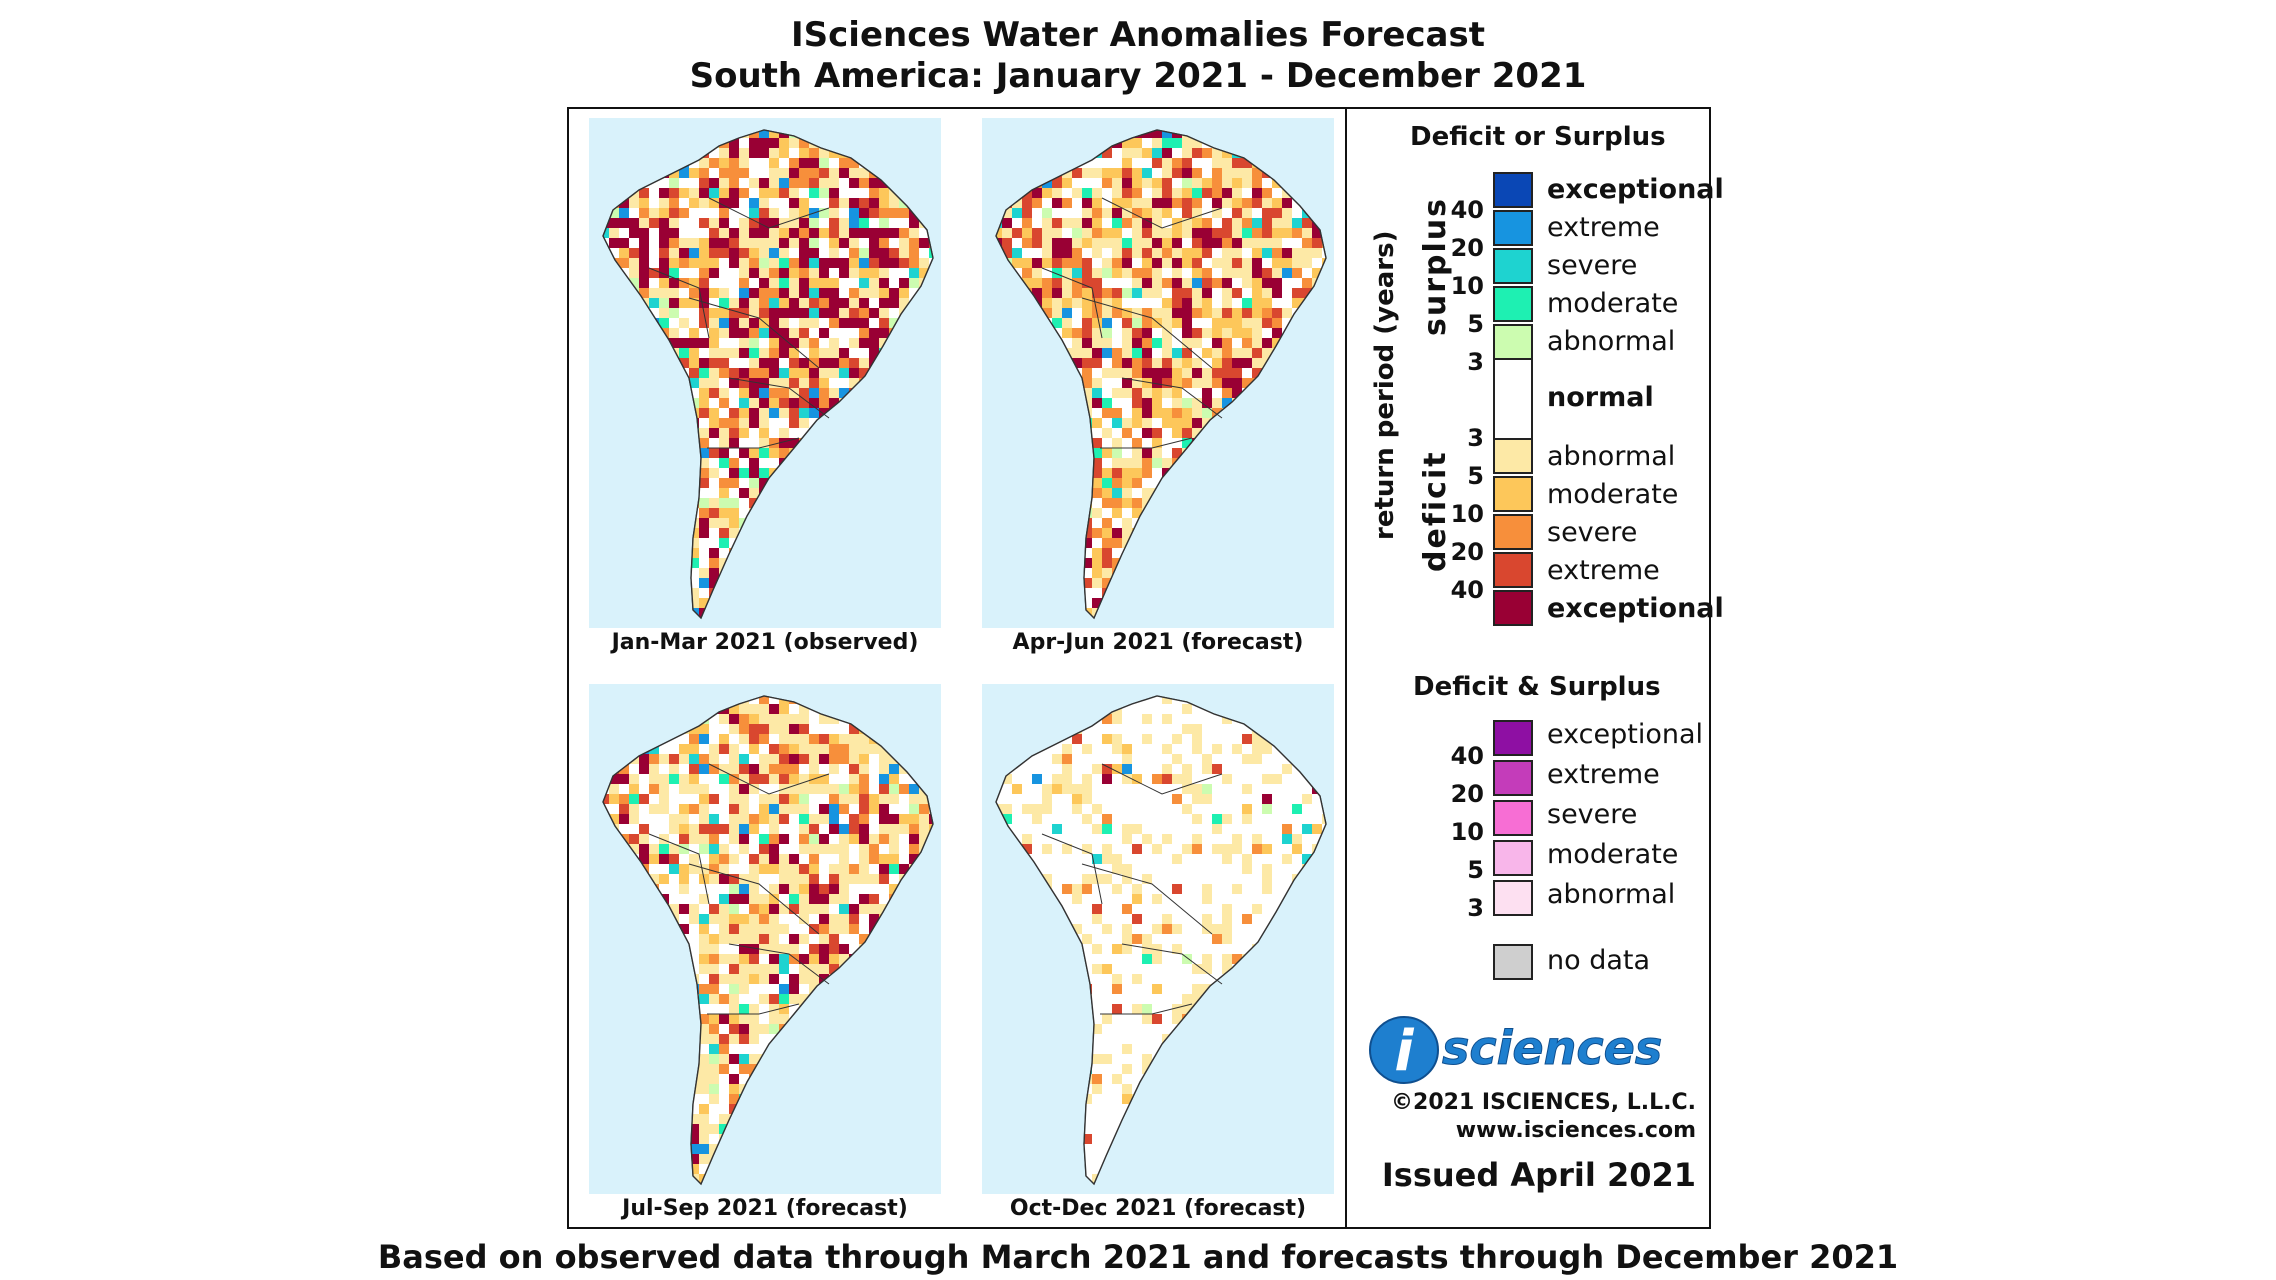  What do you see at coordinates (765, 373) in the screenshot?
I see `map-jan-mar` at bounding box center [765, 373].